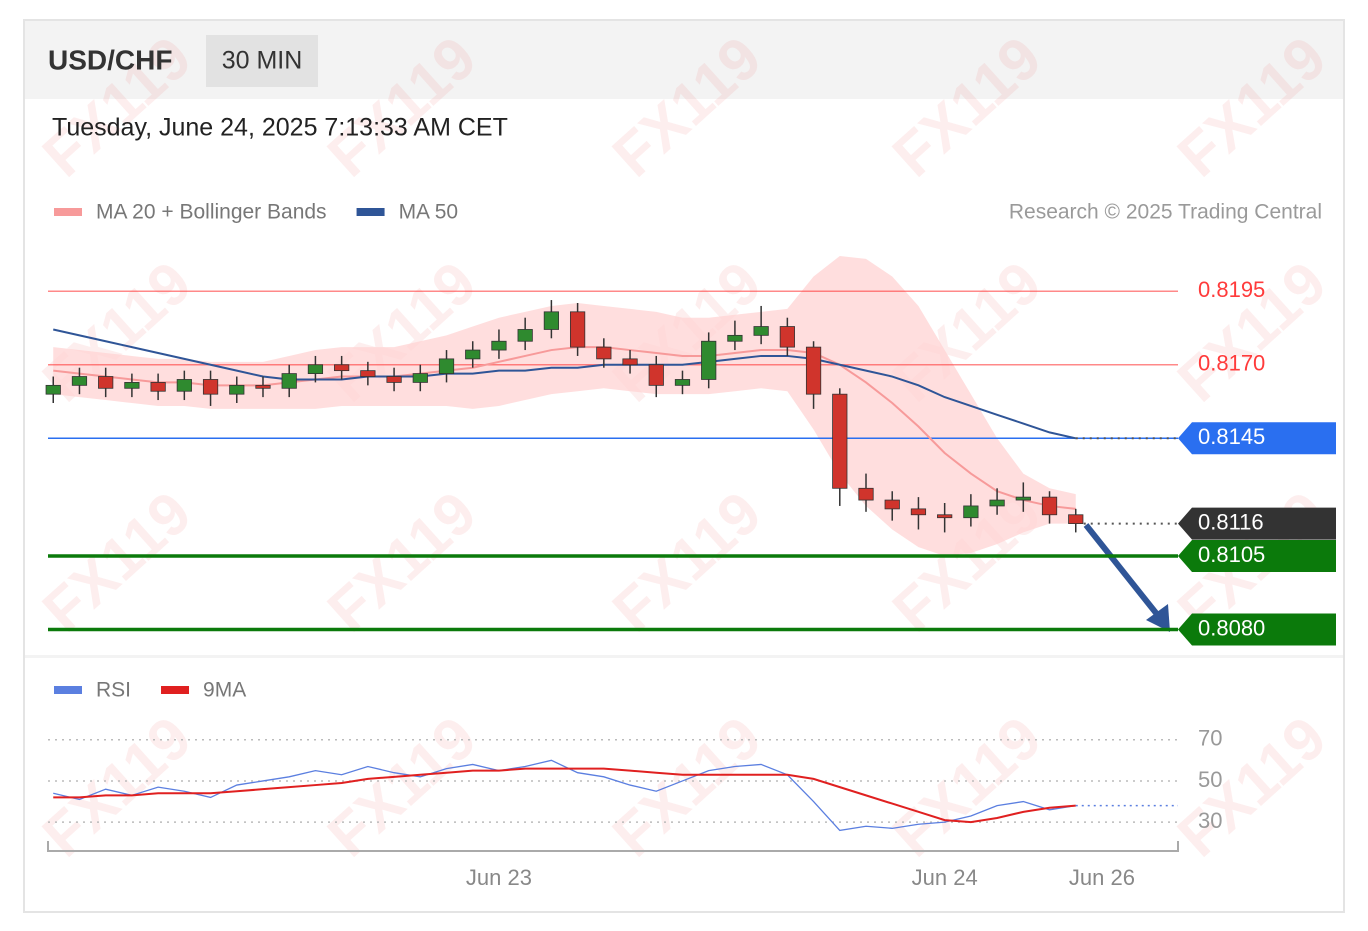  I want to click on level-label: 0.8170, so click(1231, 363).